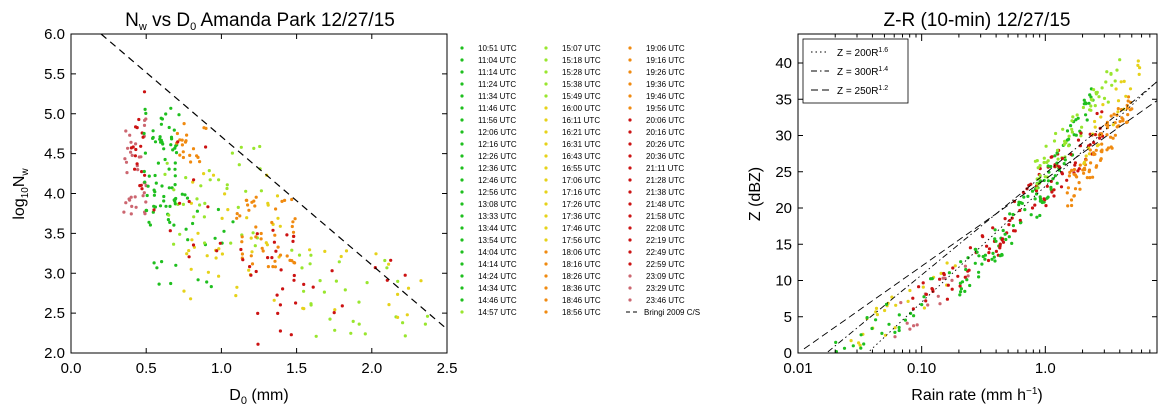 This screenshot has width=1165, height=415. Describe the element at coordinates (497, 96) in the screenshot. I see `legend-entry-label: 11:34 UTC` at that location.